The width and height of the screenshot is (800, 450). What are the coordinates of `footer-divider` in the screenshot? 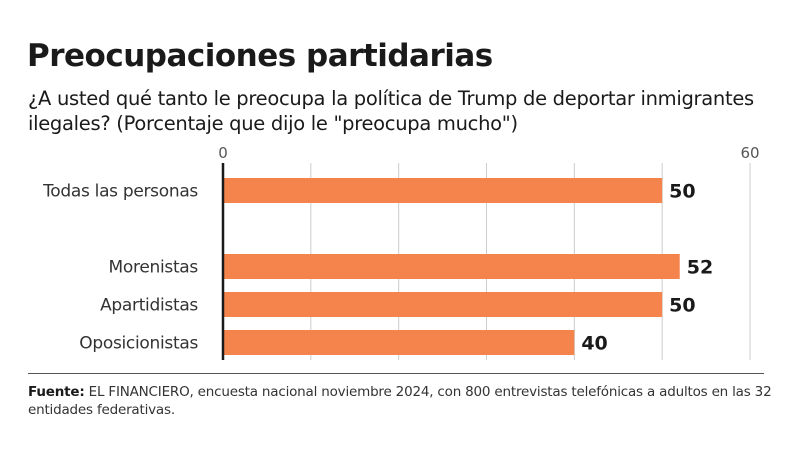 It's located at (396, 373).